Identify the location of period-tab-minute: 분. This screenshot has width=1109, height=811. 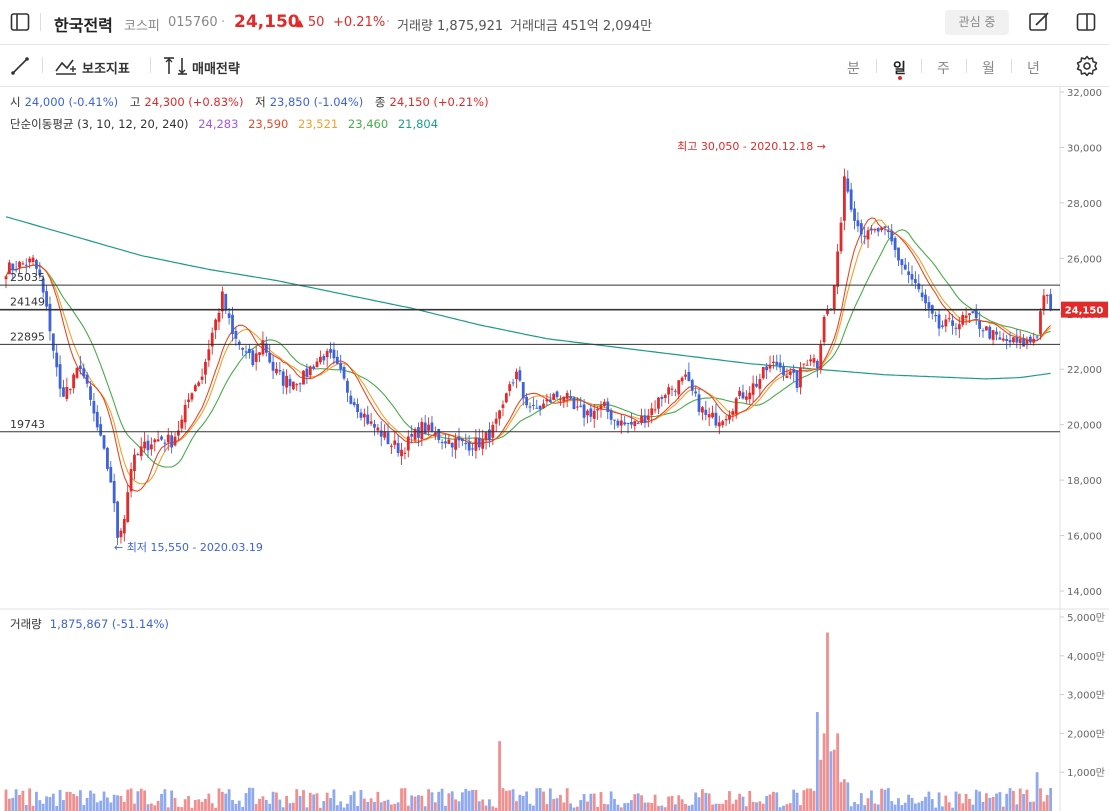
(853, 69).